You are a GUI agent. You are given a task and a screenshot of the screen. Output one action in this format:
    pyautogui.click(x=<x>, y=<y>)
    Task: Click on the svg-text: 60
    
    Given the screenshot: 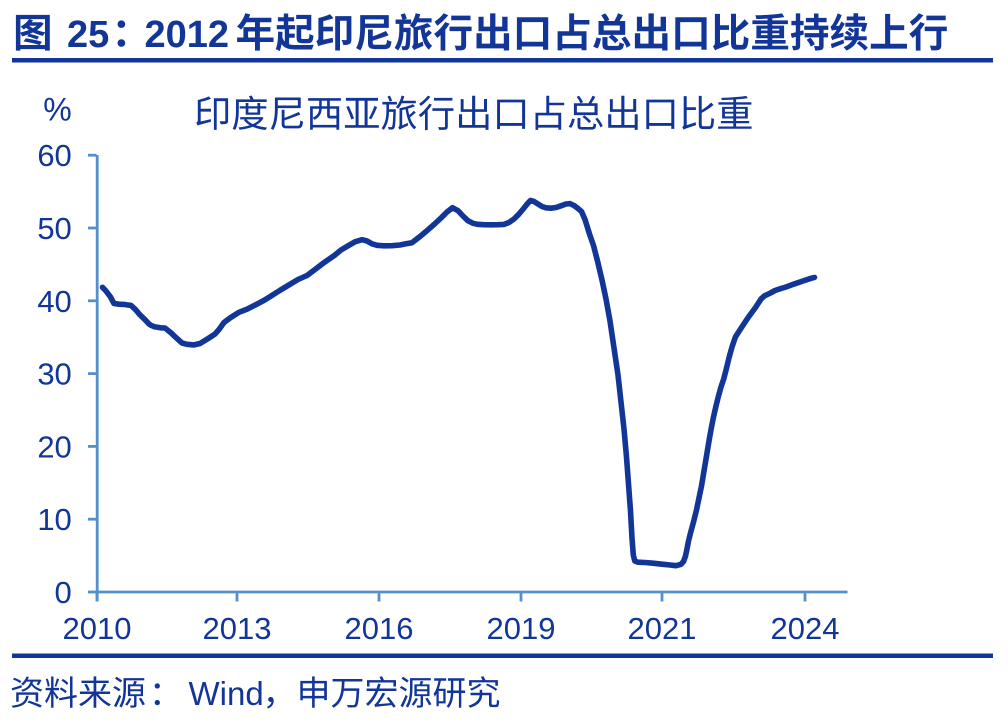 What is the action you would take?
    pyautogui.click(x=54, y=155)
    